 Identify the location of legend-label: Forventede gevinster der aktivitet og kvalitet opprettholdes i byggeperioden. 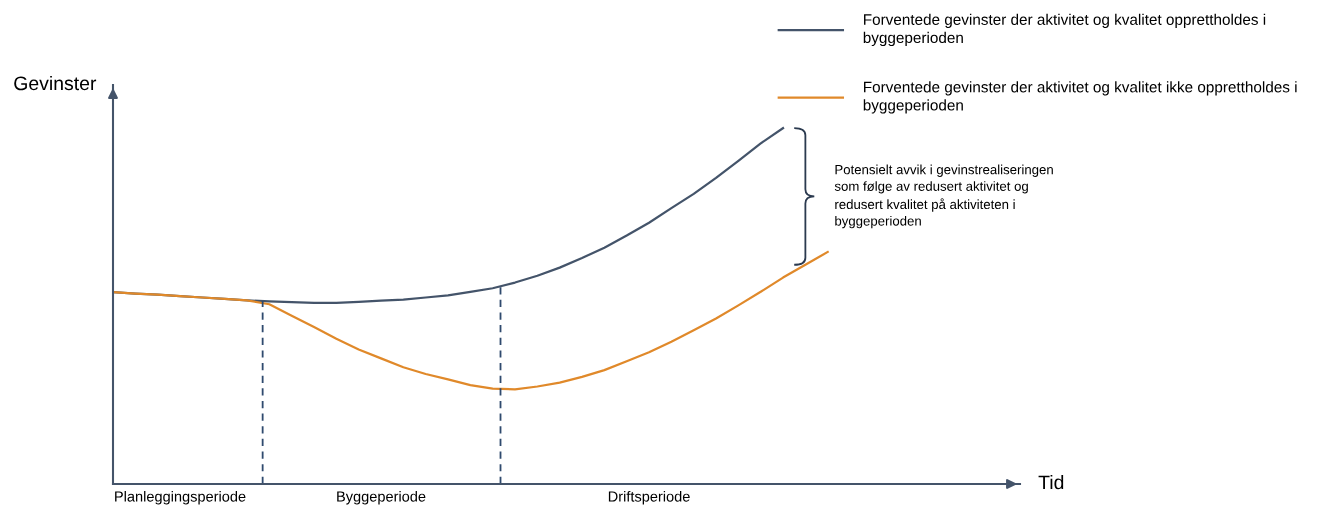
(1064, 30).